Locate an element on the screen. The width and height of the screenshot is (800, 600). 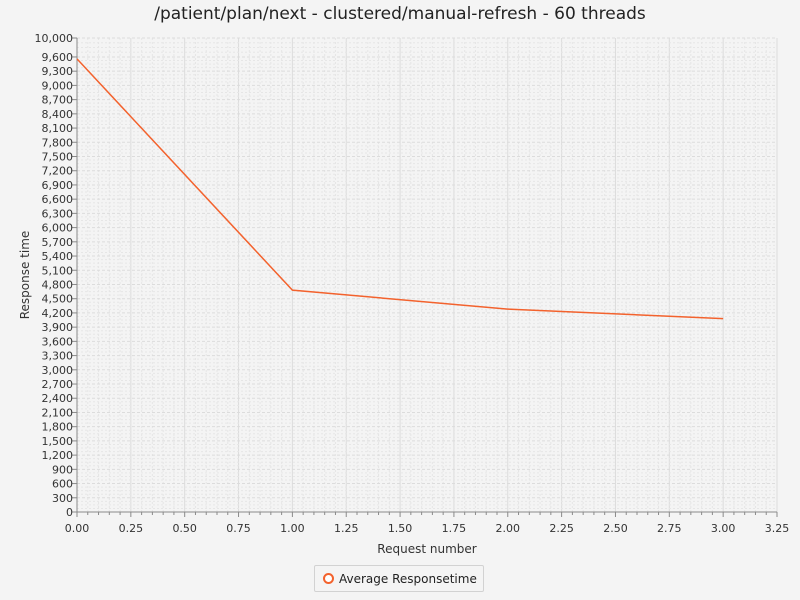
y-tick-label: 8,100 is located at coordinates (58, 128).